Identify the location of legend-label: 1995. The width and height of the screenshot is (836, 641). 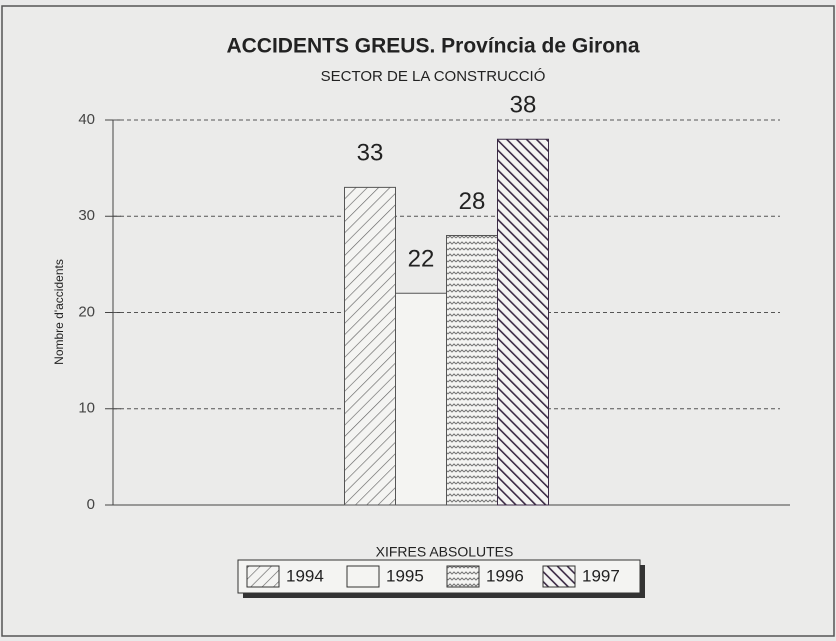
(405, 575).